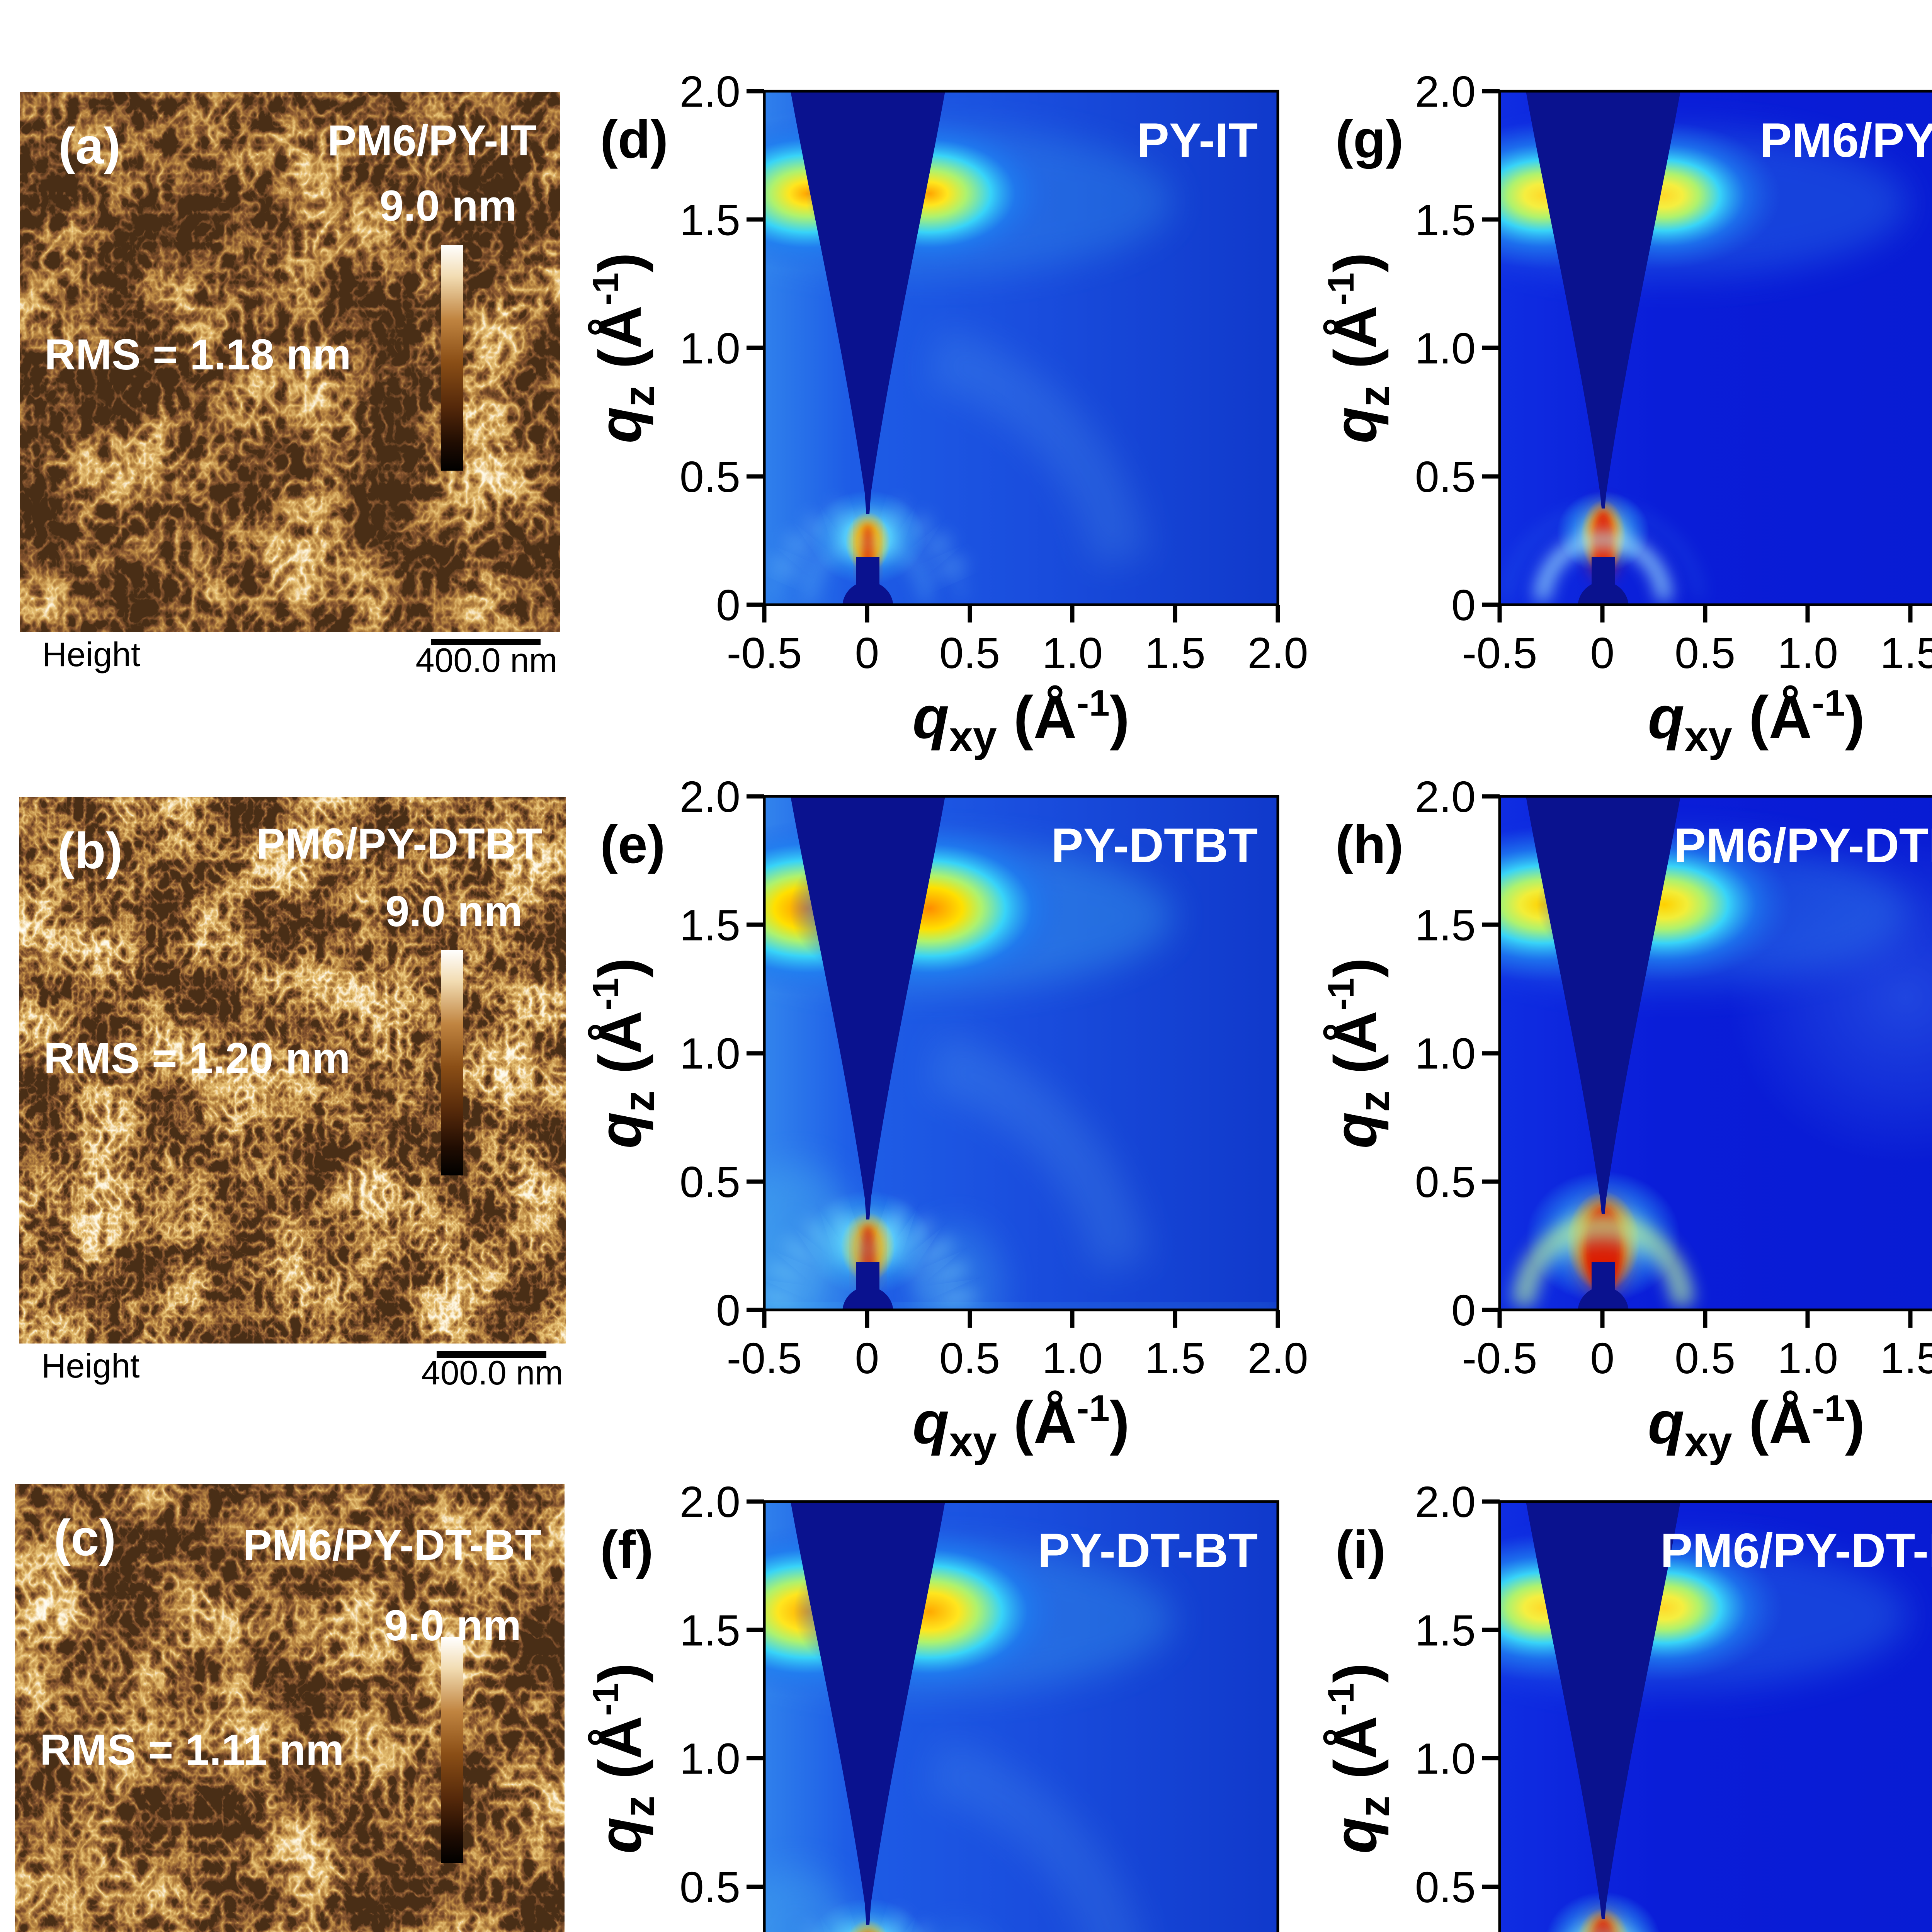 The height and width of the screenshot is (1932, 1932). What do you see at coordinates (1198, 140) in the screenshot?
I see `svg-text: PY-IT` at bounding box center [1198, 140].